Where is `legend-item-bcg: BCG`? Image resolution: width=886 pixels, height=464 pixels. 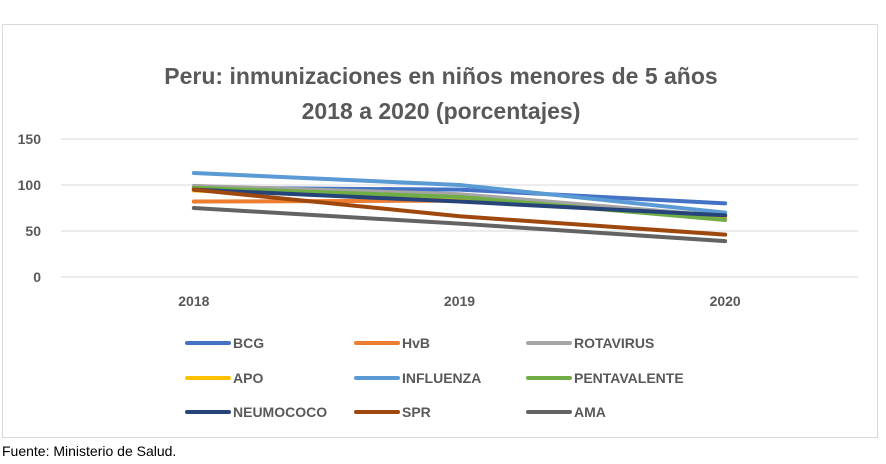
legend-item-bcg: BCG is located at coordinates (224, 343).